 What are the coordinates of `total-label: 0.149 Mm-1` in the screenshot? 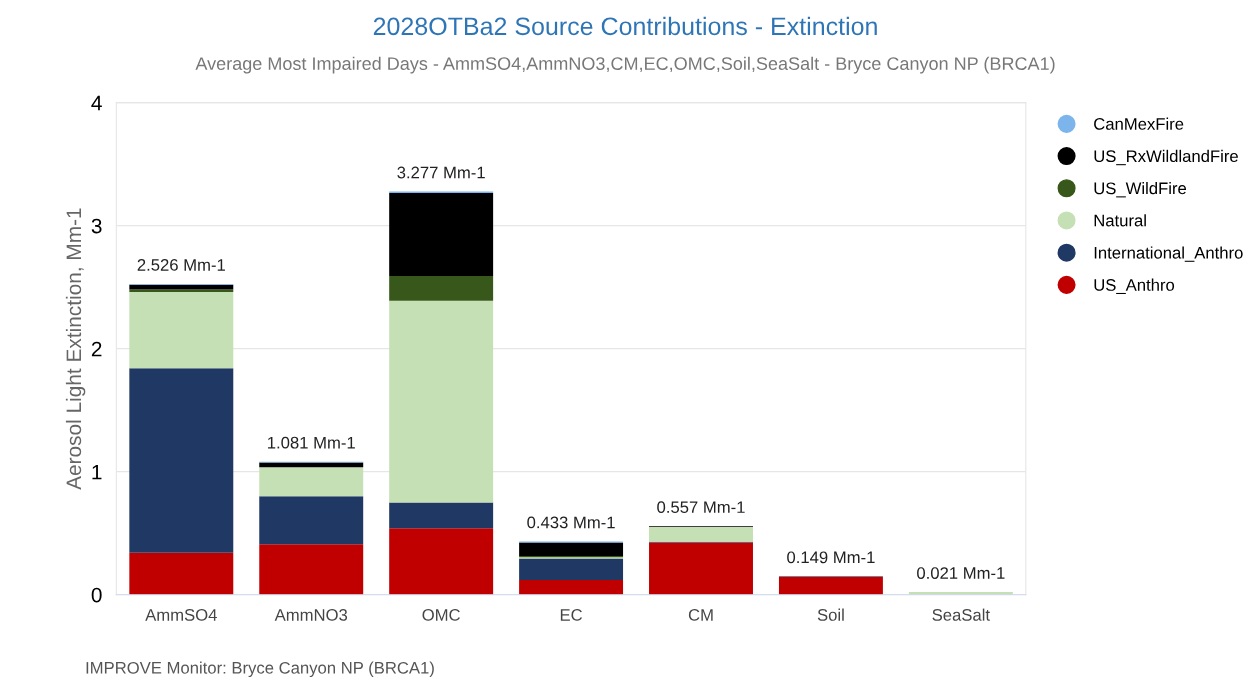 It's located at (831, 557).